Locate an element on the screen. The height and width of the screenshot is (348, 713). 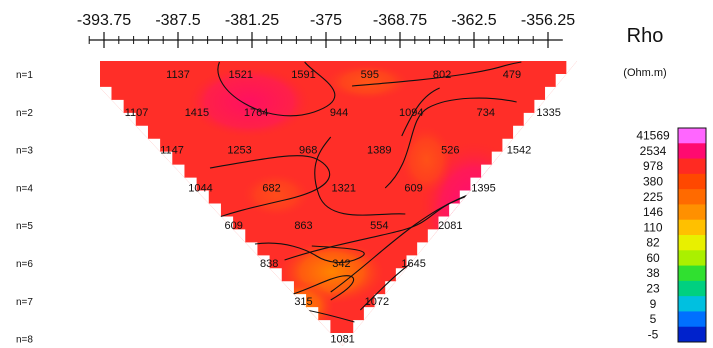
data-point-label: 1591 is located at coordinates (303, 75).